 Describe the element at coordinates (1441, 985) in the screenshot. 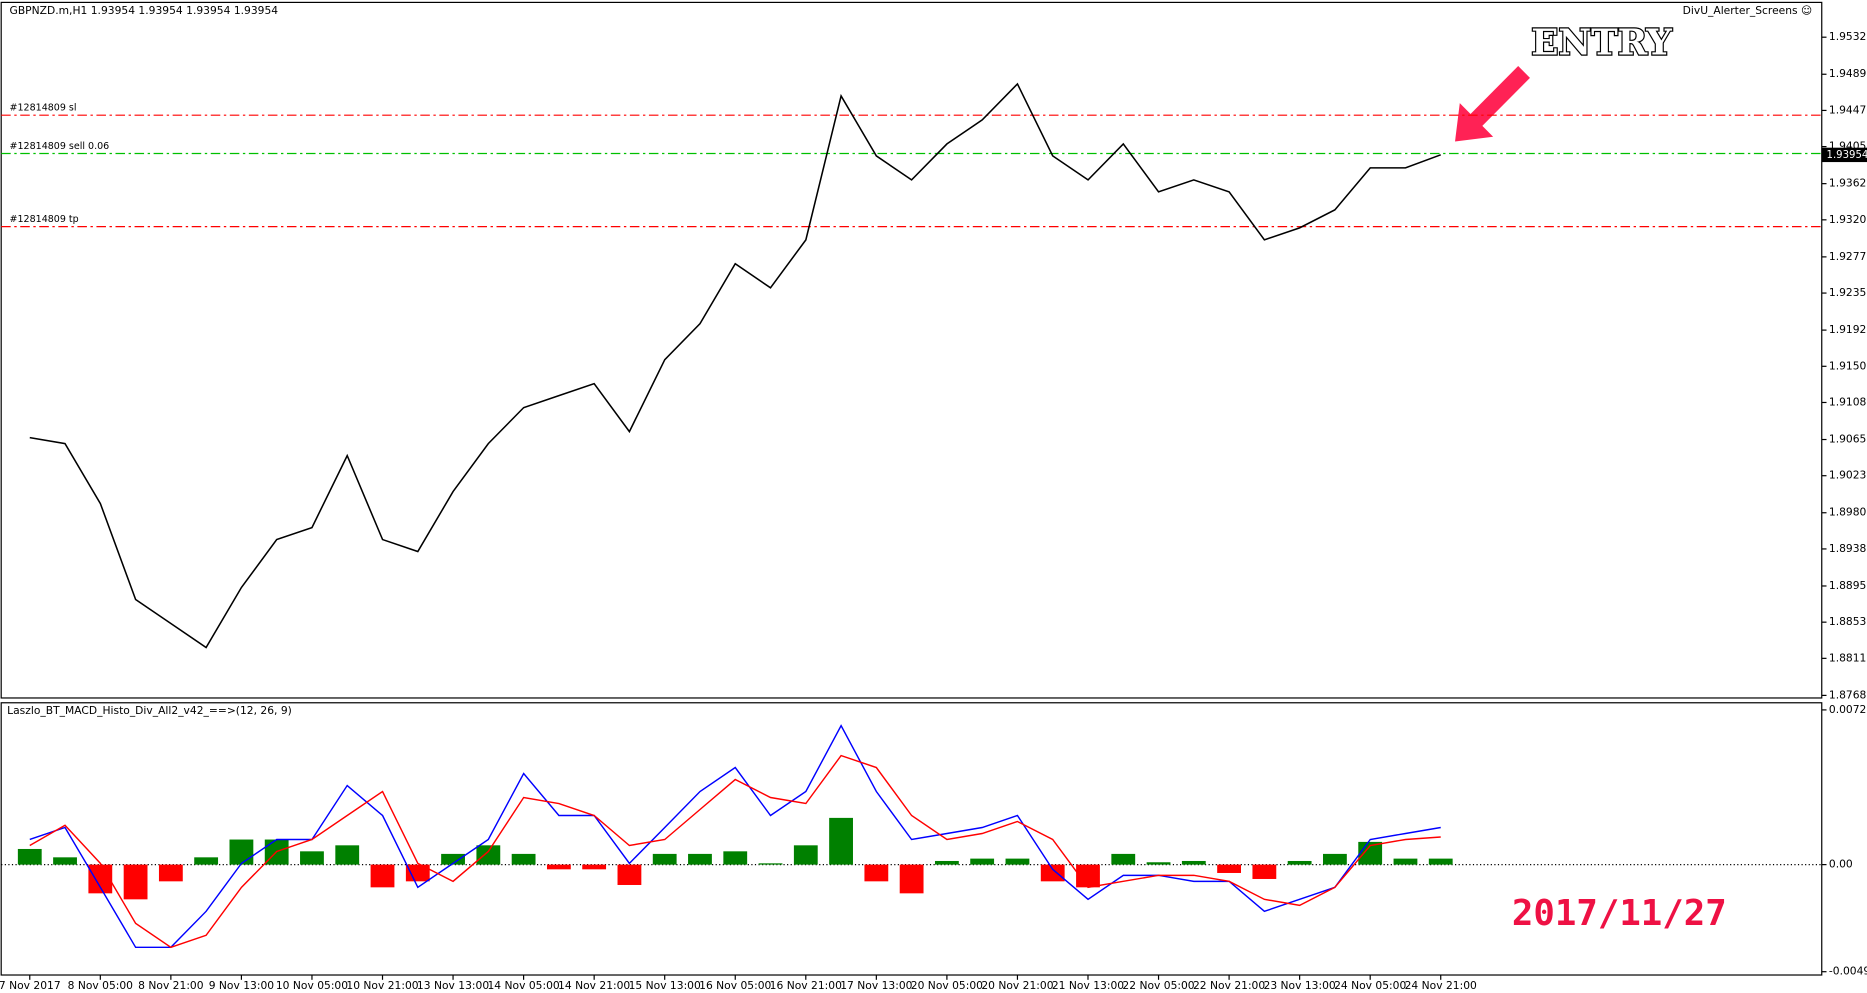

I see `x-tick-label: 24 Nov 21:00` at that location.